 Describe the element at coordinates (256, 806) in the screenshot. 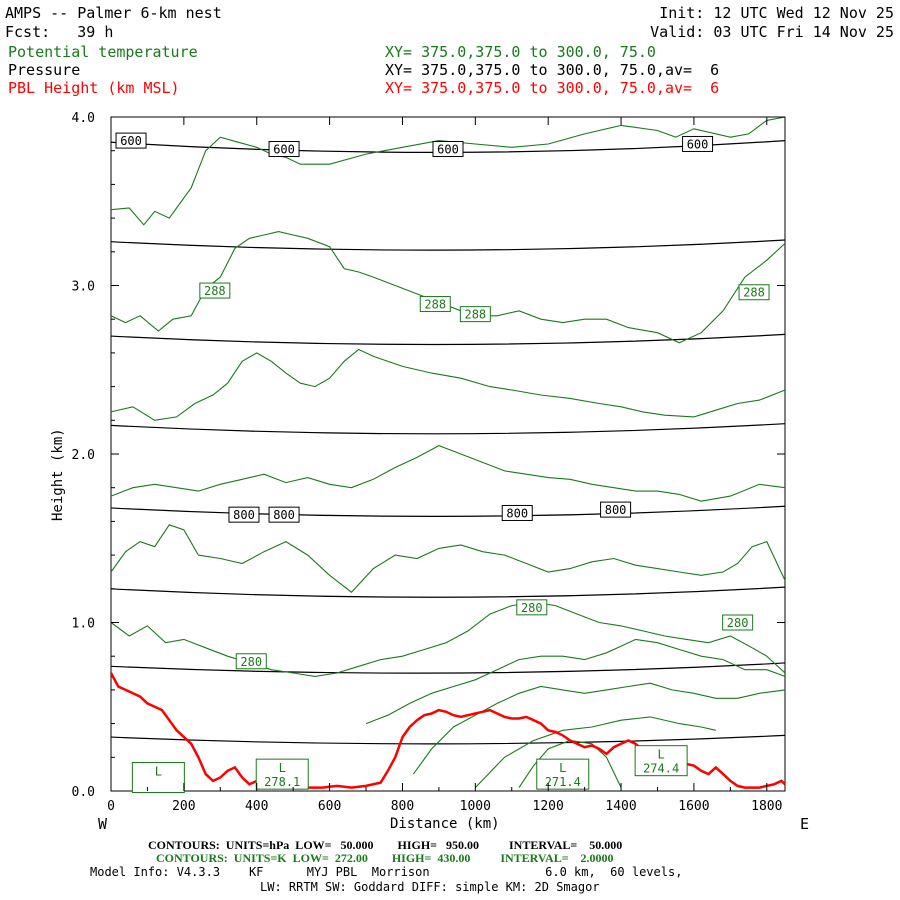

I see `x-tick-label: 400` at that location.